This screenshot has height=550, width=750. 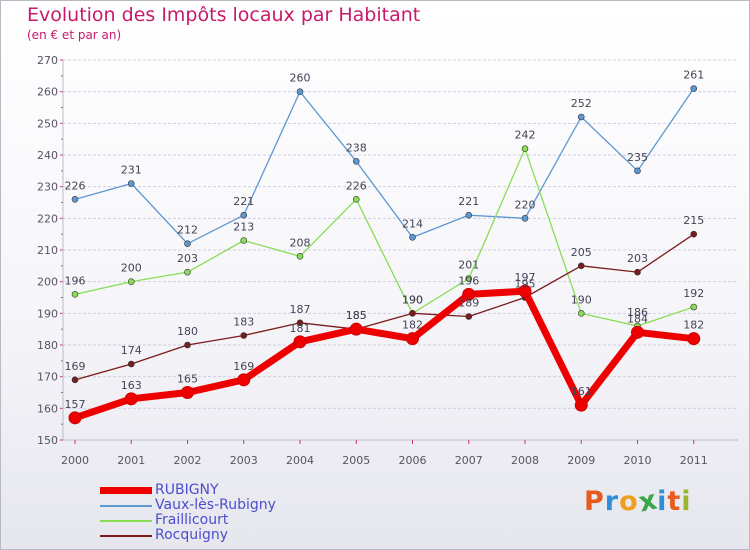 I want to click on y-tick-label-230: 230, so click(x=47, y=187).